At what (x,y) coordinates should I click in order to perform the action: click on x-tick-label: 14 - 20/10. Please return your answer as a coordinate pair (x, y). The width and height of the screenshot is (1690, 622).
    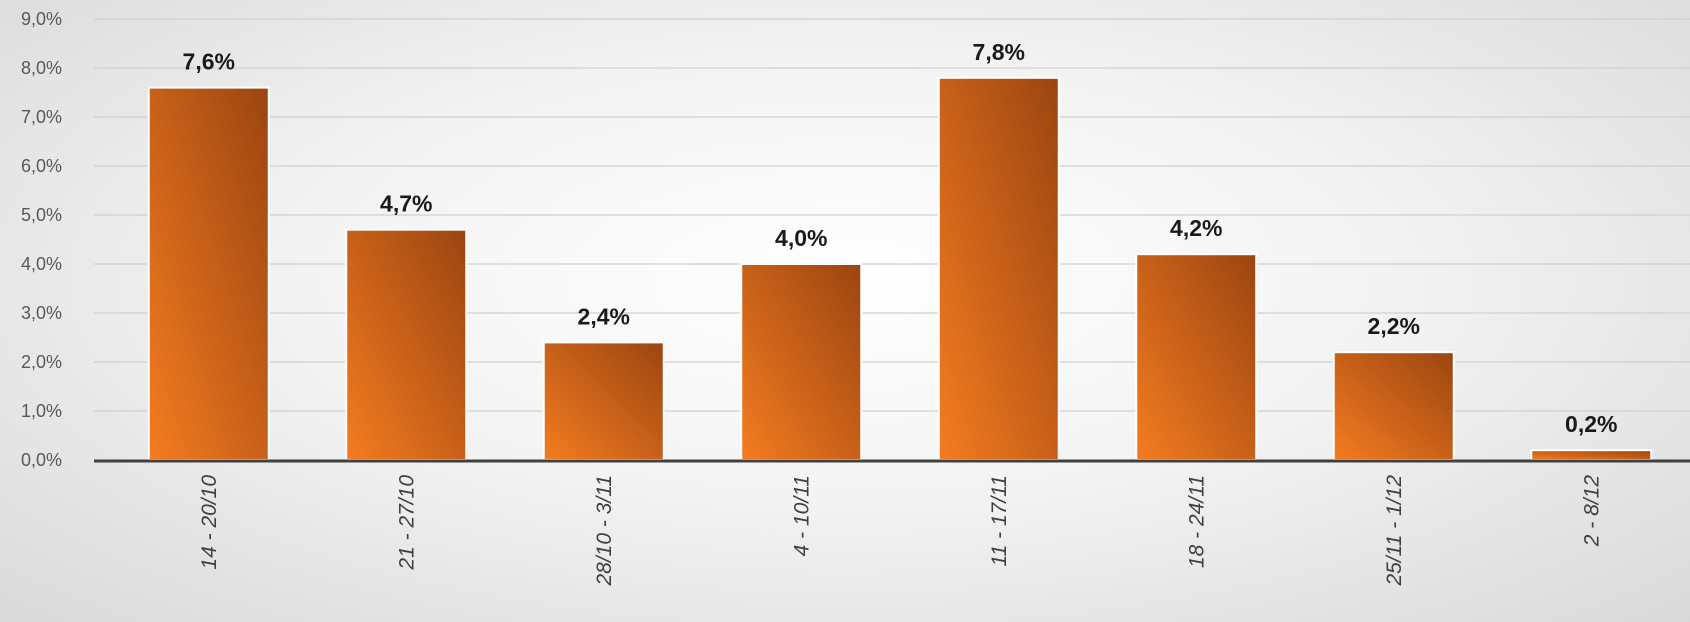
    Looking at the image, I should click on (209, 522).